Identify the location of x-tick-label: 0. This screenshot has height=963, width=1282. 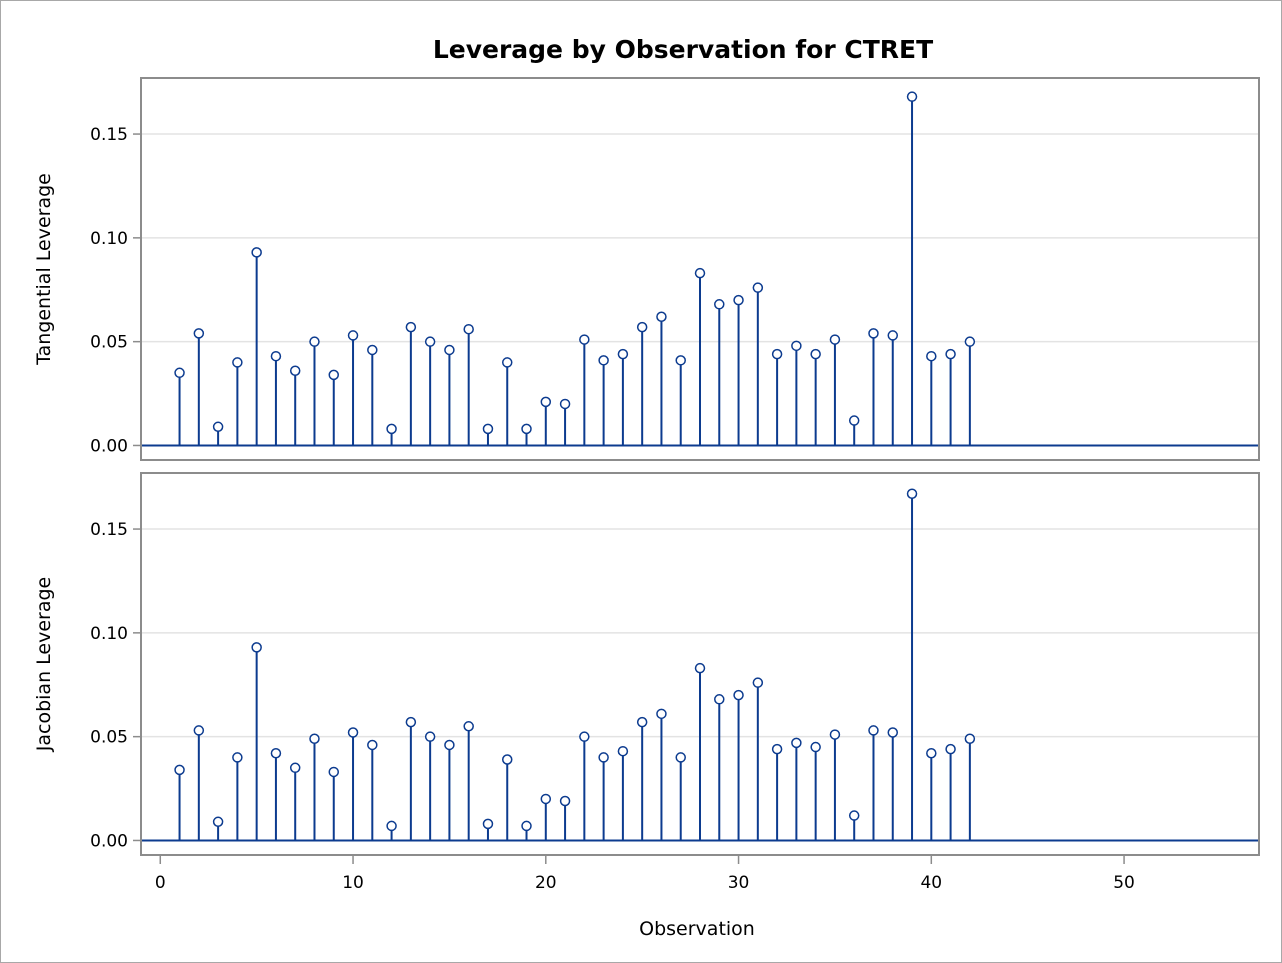
(160, 883).